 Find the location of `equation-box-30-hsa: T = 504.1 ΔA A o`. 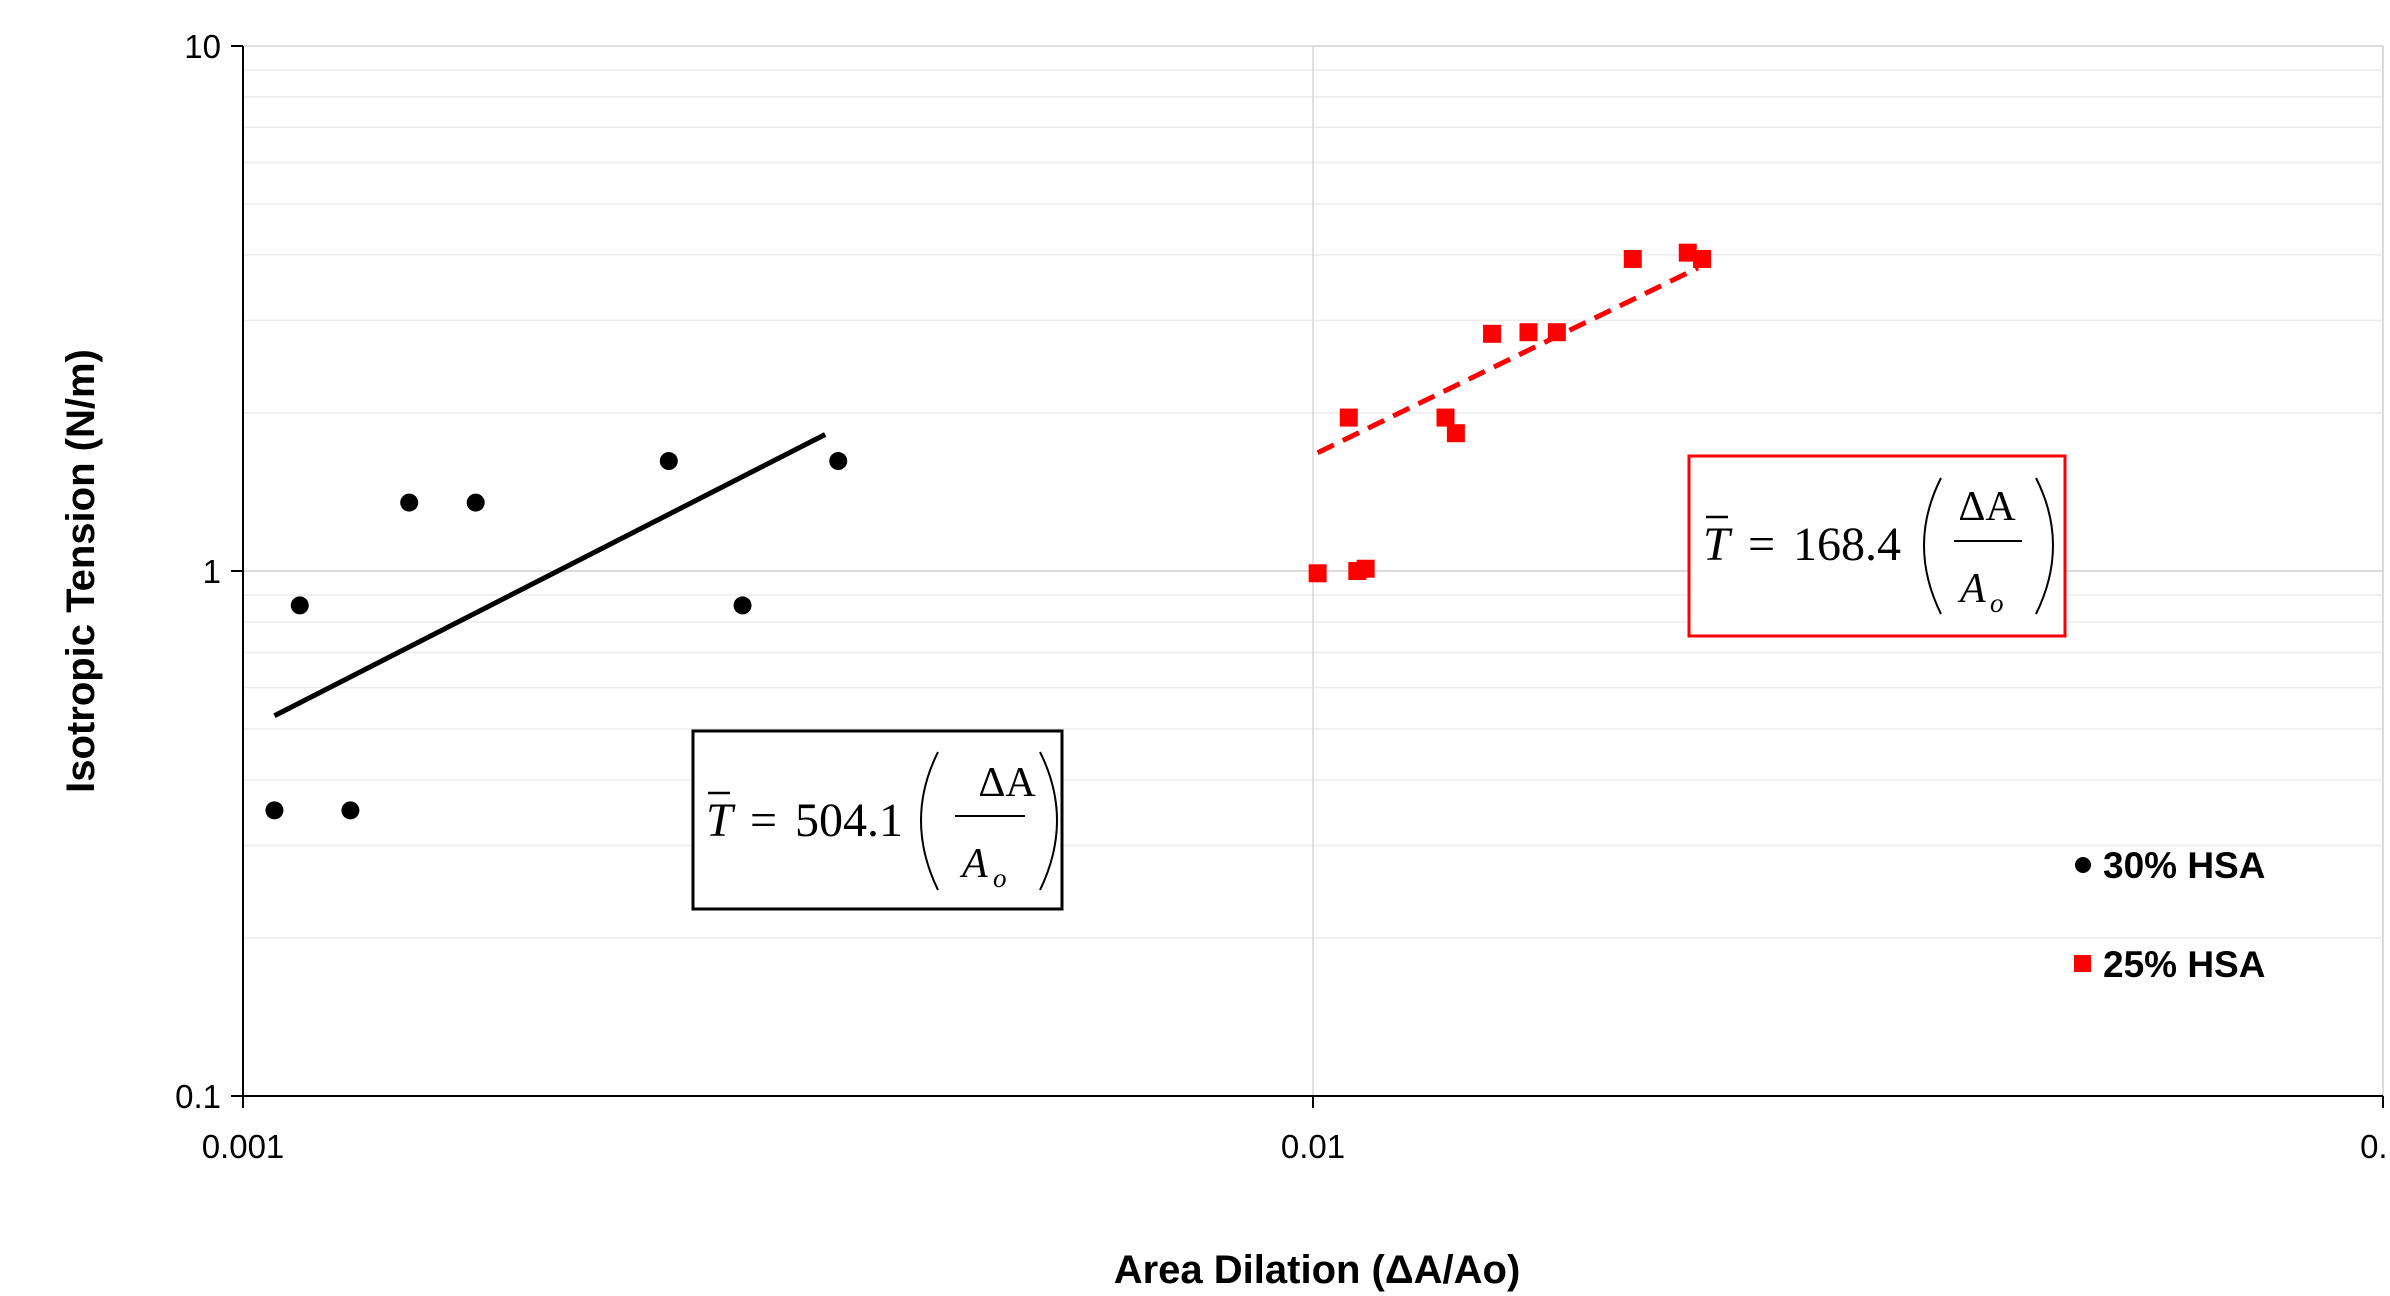

equation-box-30-hsa: T = 504.1 ΔA A o is located at coordinates (877, 820).